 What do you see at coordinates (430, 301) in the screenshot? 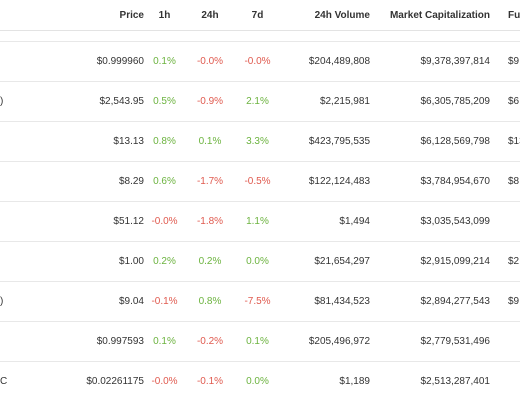
I see `market-cap-cell: $2,894,277,543` at bounding box center [430, 301].